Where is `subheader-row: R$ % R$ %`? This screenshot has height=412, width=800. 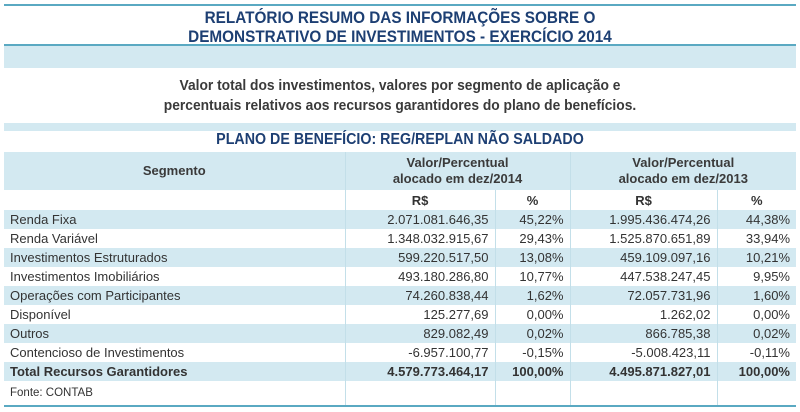 subheader-row: R$ % R$ % is located at coordinates (400, 200).